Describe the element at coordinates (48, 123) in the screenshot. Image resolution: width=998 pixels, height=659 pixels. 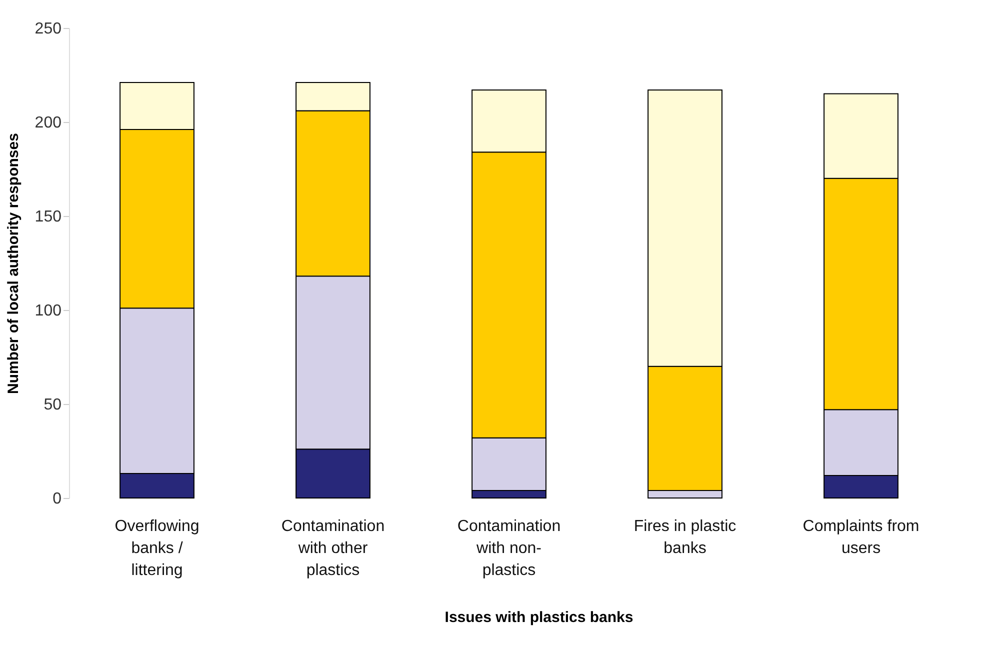
I see `y-tick-label: 200` at that location.